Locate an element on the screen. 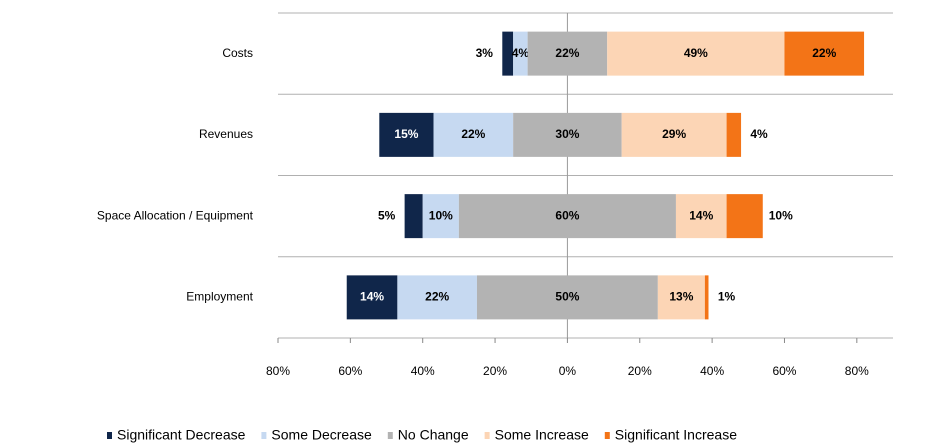 The height and width of the screenshot is (446, 934). category-label: Space Allocation / Equipment is located at coordinates (175, 215).